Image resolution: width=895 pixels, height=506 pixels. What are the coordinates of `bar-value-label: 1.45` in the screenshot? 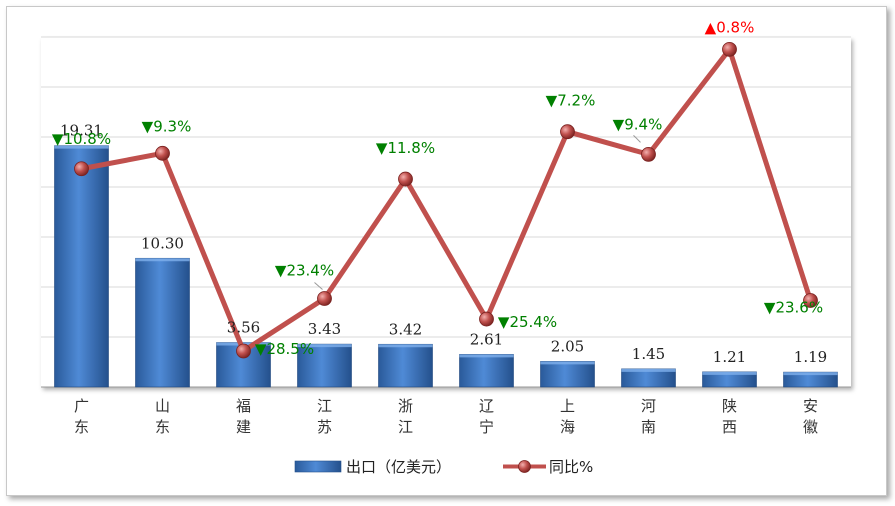 It's located at (648, 354).